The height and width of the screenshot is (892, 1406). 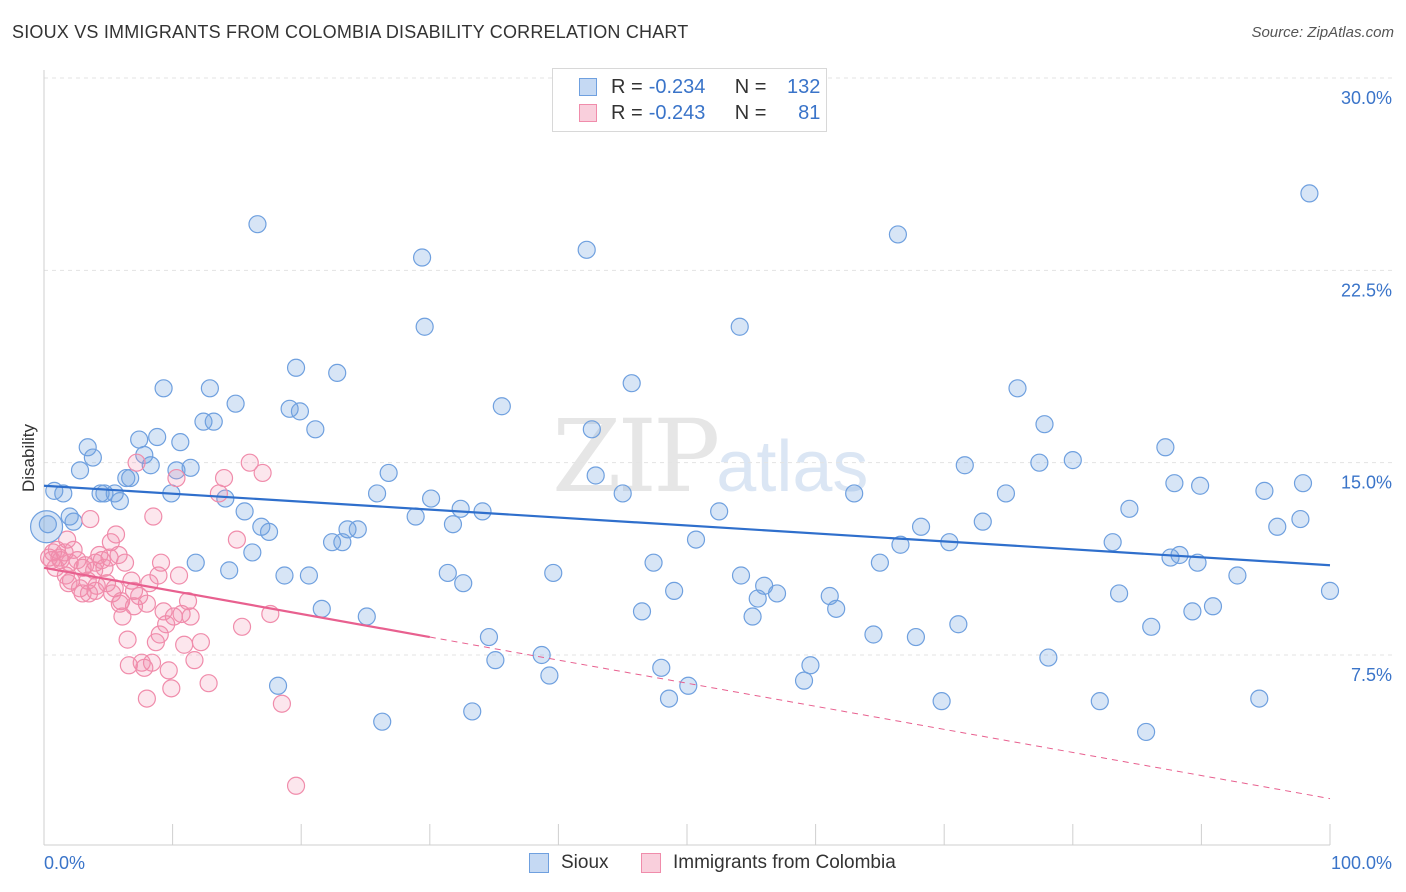 What do you see at coordinates (1361, 863) in the screenshot?
I see `x-tick-label: 100.0%` at bounding box center [1361, 863].